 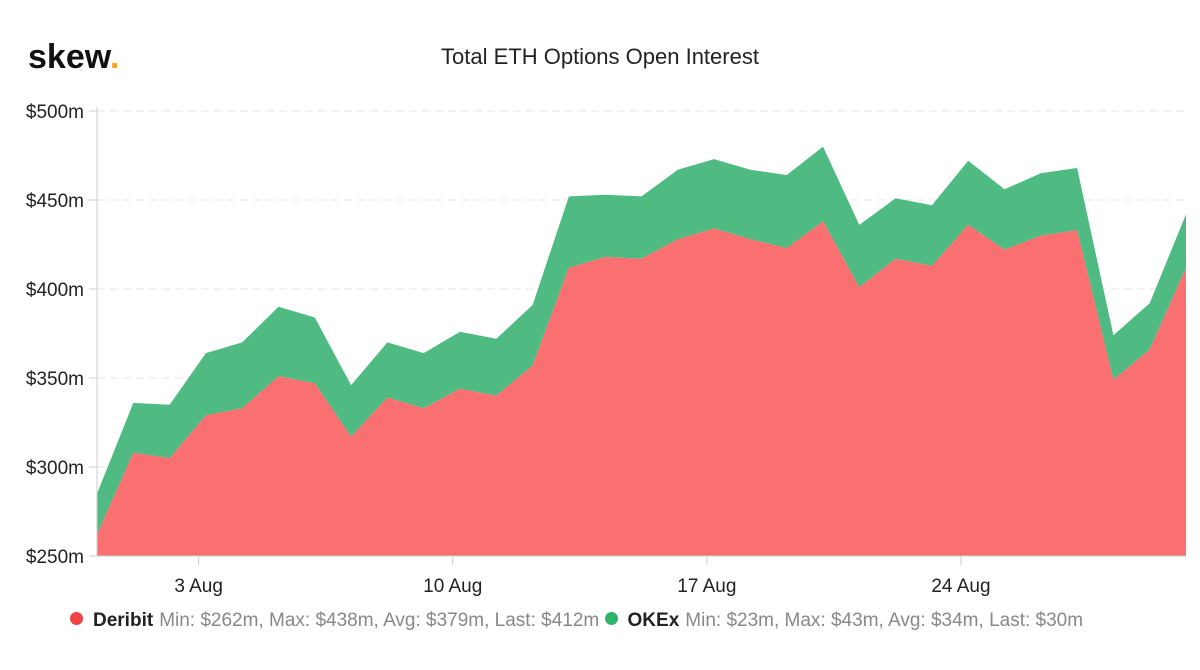 What do you see at coordinates (600, 56) in the screenshot?
I see `chart-title: Total ETH Options Open Interest` at bounding box center [600, 56].